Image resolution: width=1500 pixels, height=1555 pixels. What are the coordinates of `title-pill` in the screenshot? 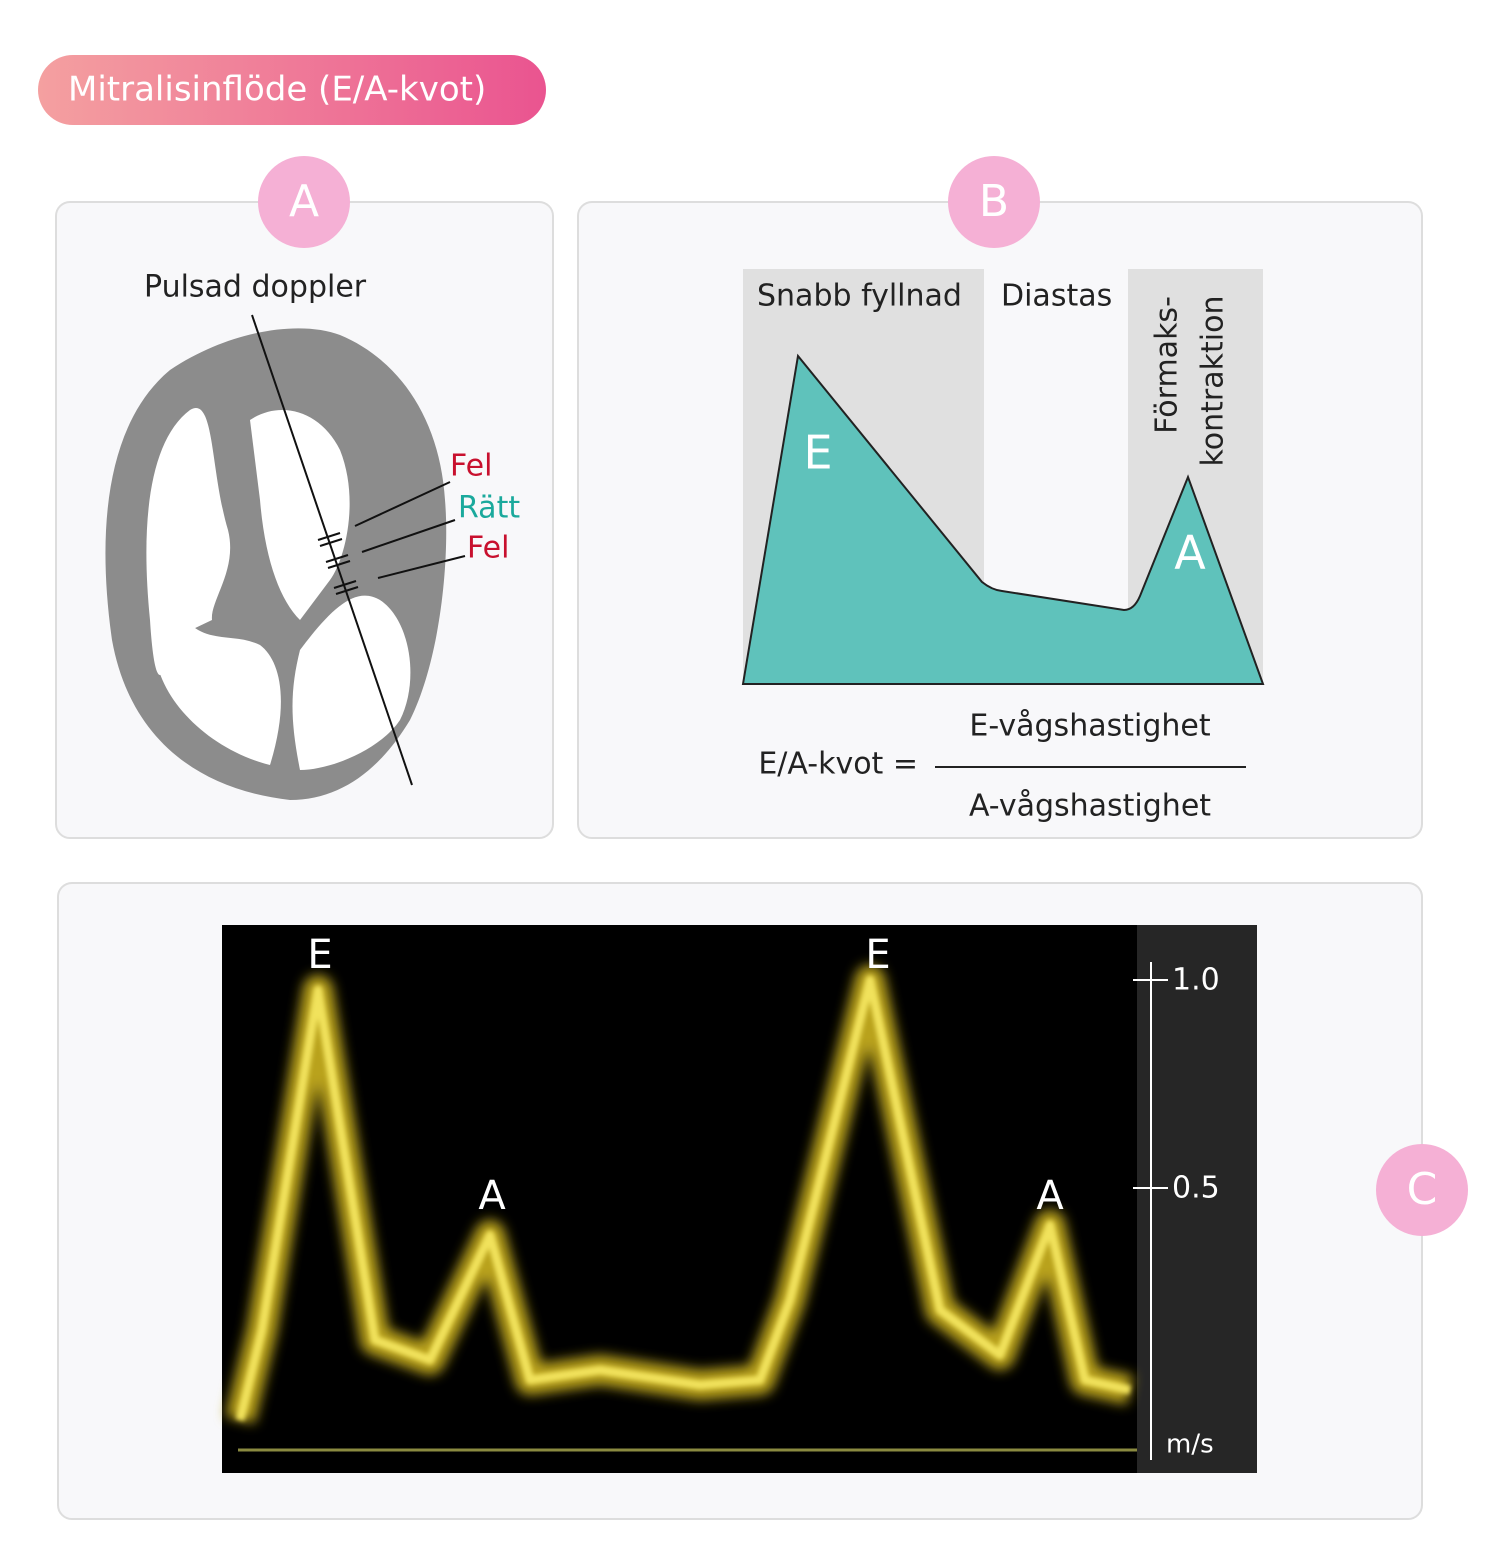 It's located at (292, 90).